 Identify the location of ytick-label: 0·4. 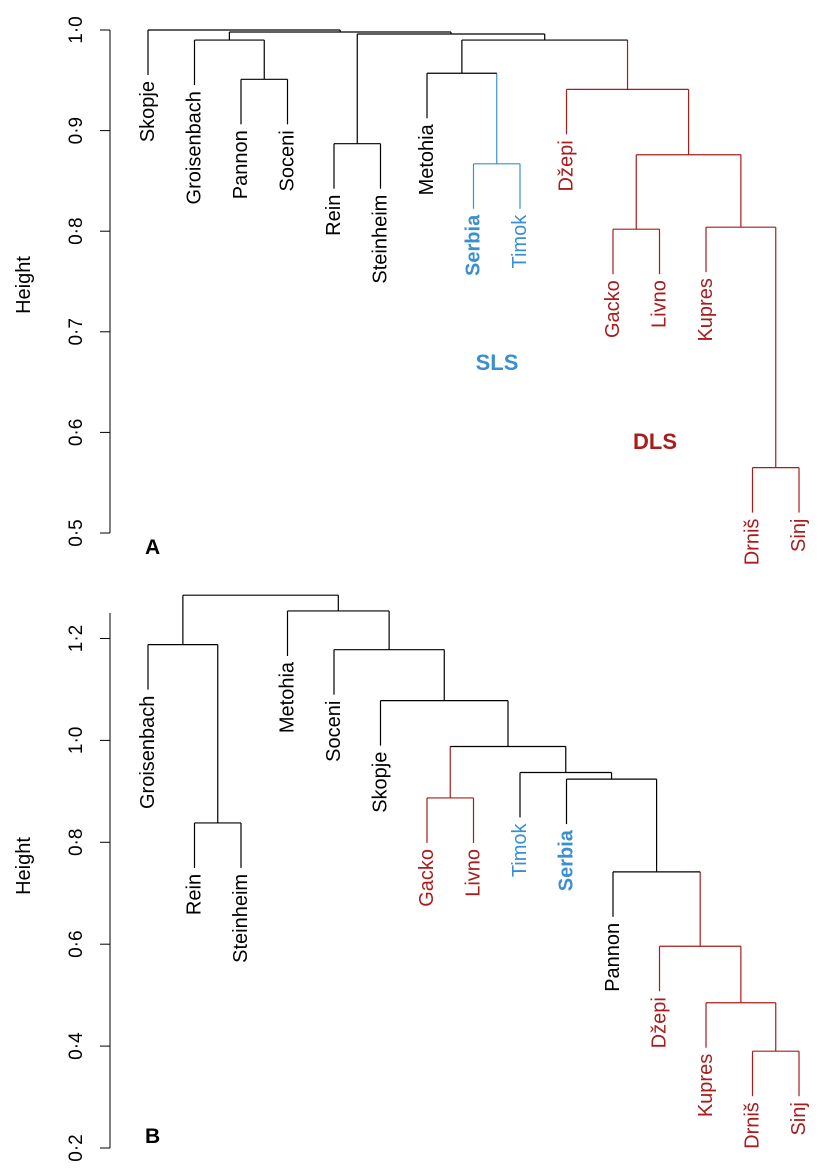
(76, 1046).